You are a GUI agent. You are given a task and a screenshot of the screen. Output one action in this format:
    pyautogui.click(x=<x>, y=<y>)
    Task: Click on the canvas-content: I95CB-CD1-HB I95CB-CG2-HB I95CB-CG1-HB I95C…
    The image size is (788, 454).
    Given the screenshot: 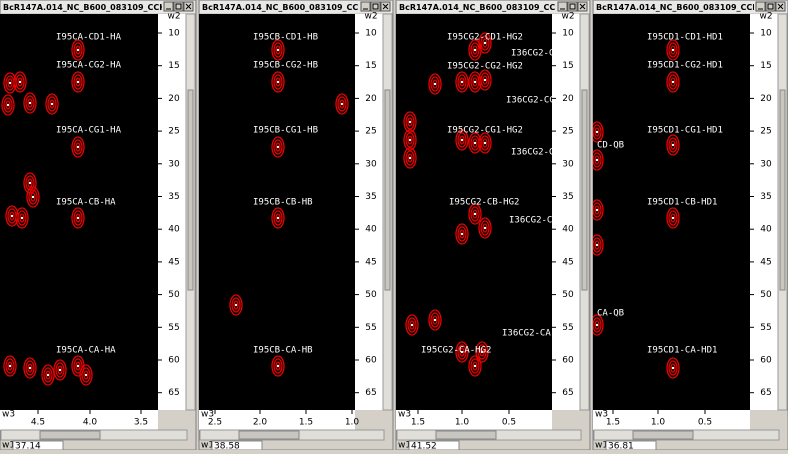 What is the action you would take?
    pyautogui.click(x=289, y=205)
    